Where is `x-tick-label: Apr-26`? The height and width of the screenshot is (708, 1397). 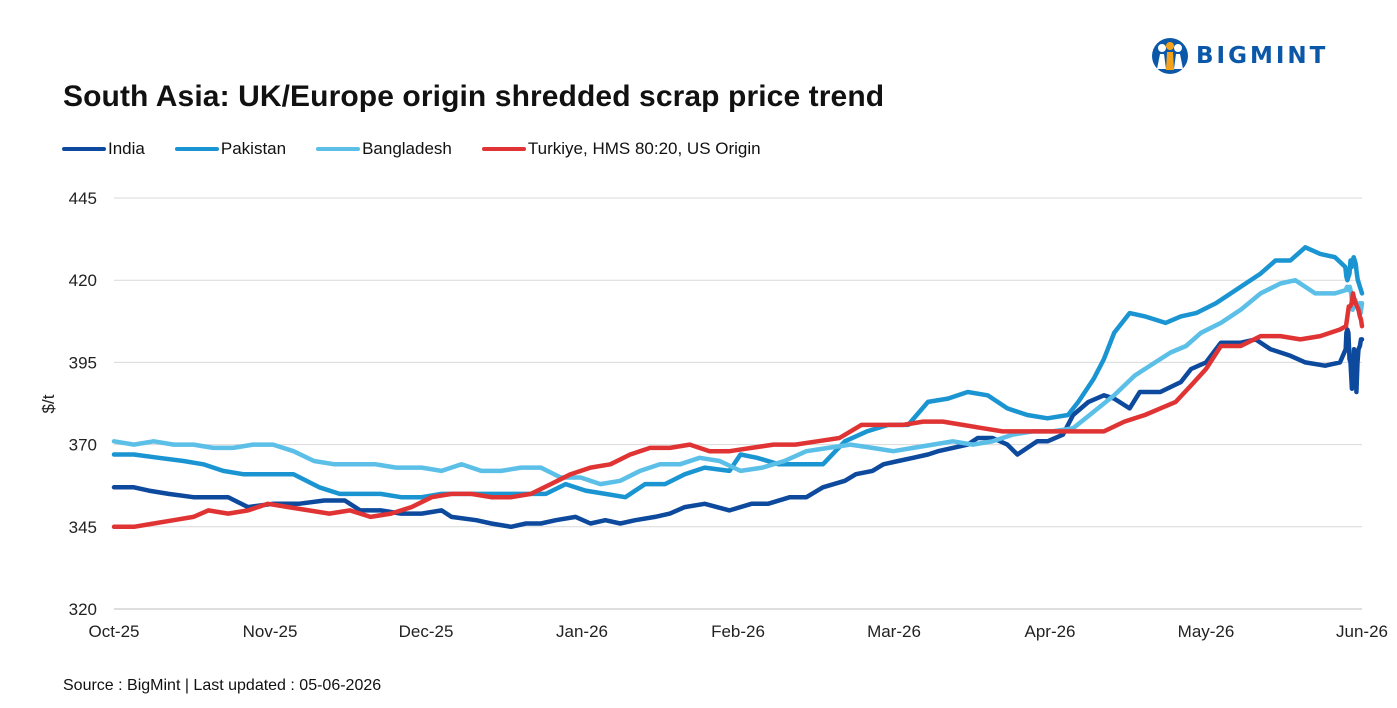 x-tick-label: Apr-26 is located at coordinates (1049, 631).